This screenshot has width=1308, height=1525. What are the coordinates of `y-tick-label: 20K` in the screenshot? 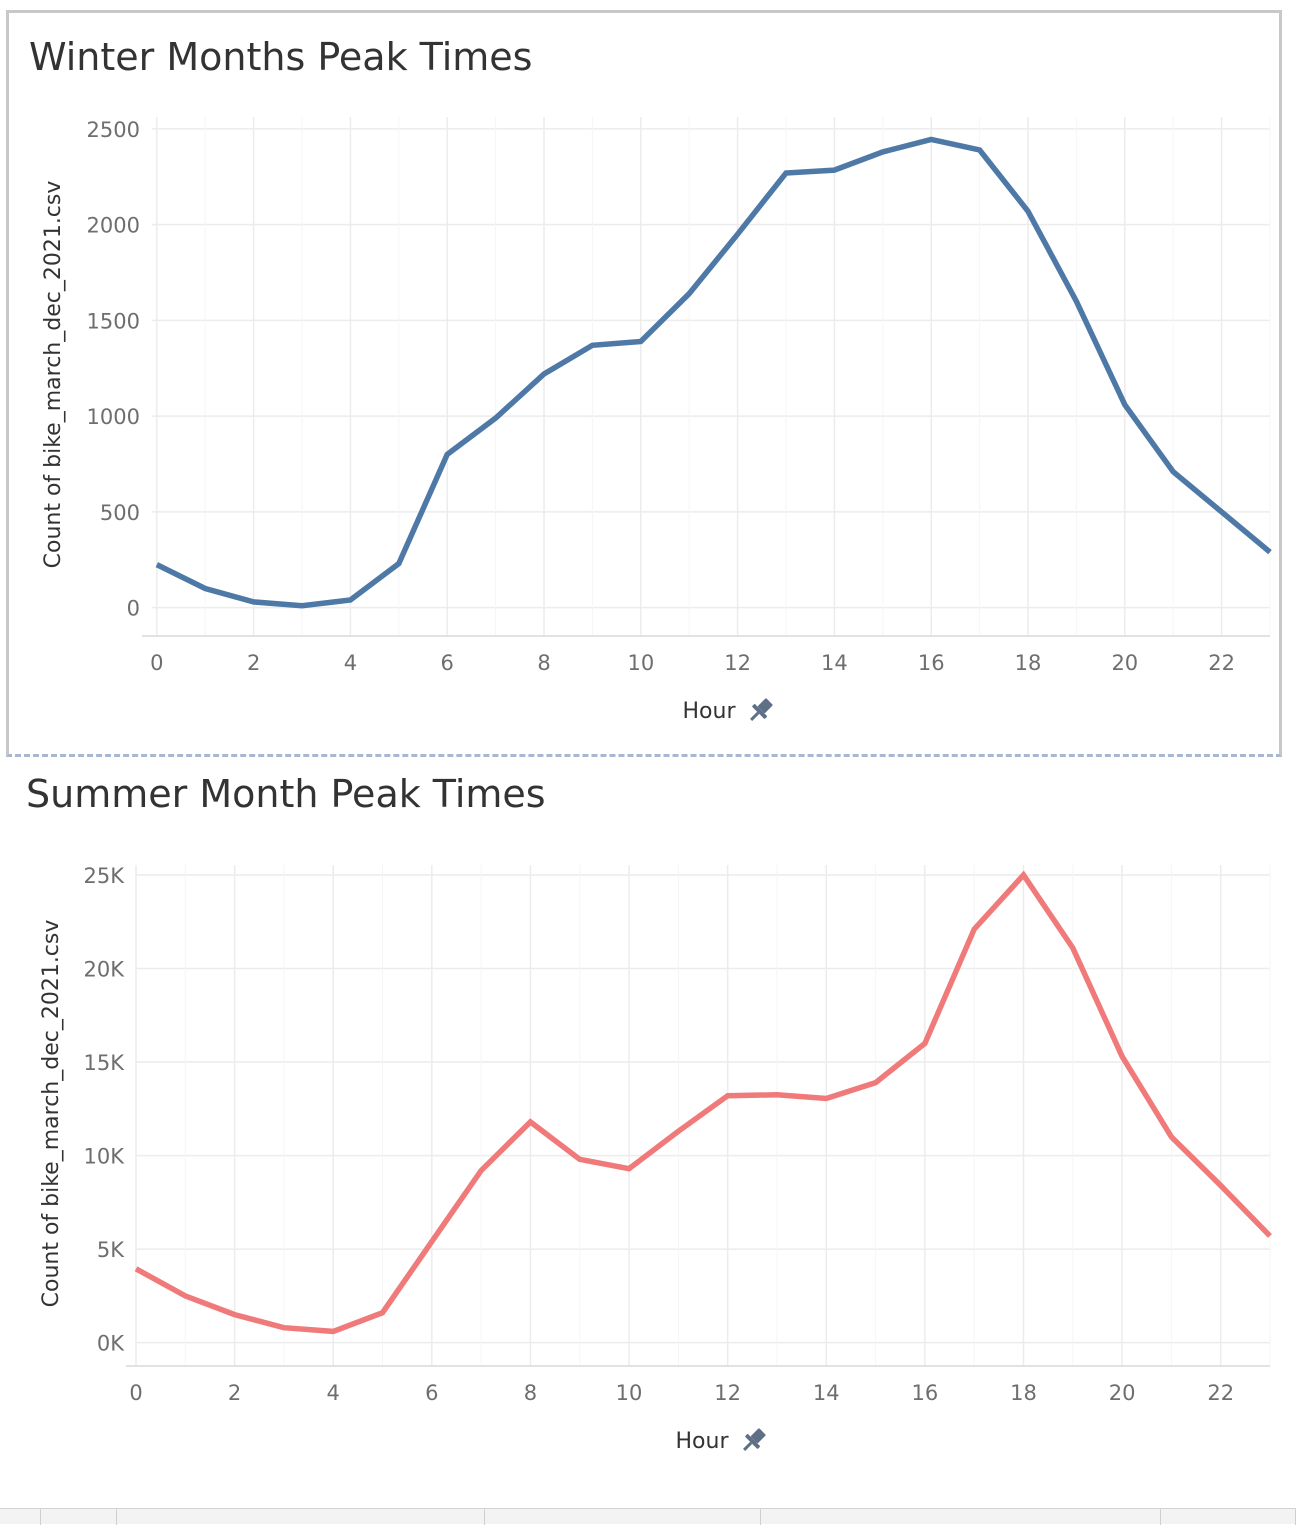 It's located at (105, 970).